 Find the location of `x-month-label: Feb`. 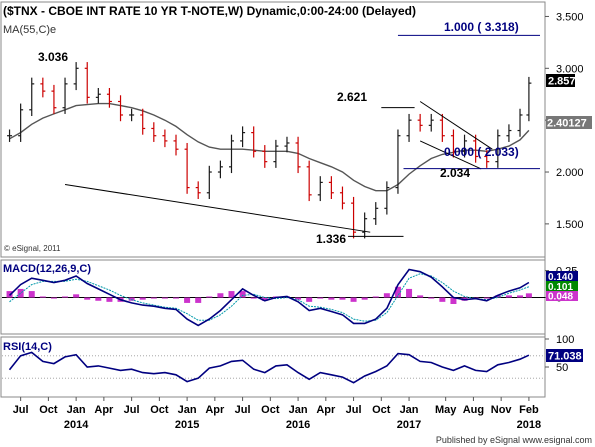

x-month-label: Feb is located at coordinates (529, 410).